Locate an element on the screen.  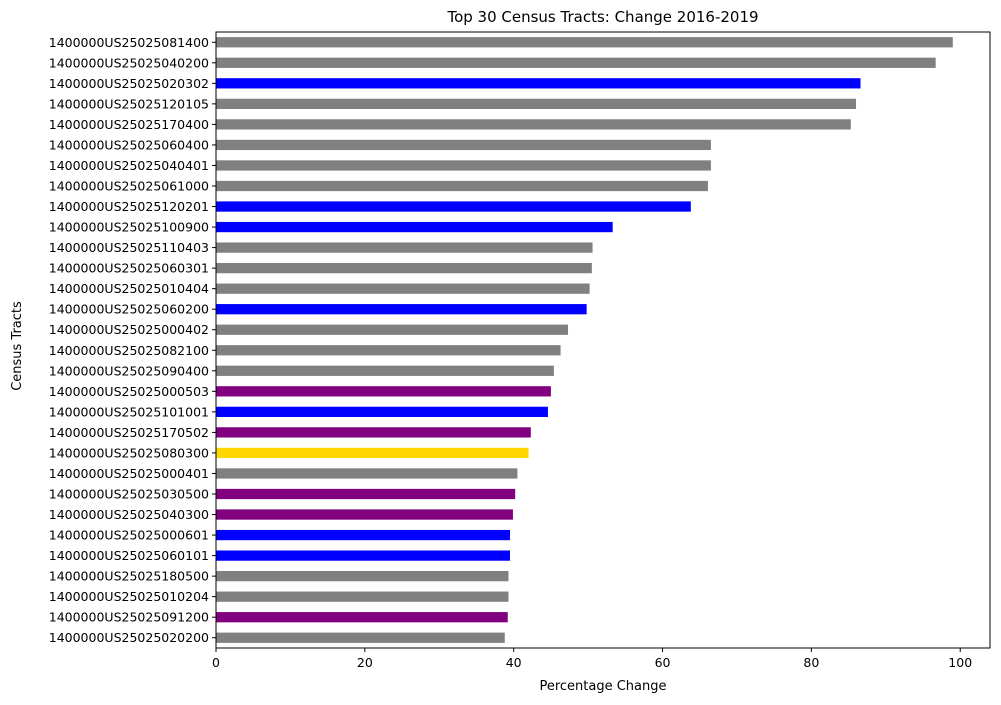
y-tick-label: 1400000US25025120201 is located at coordinates (129, 206).